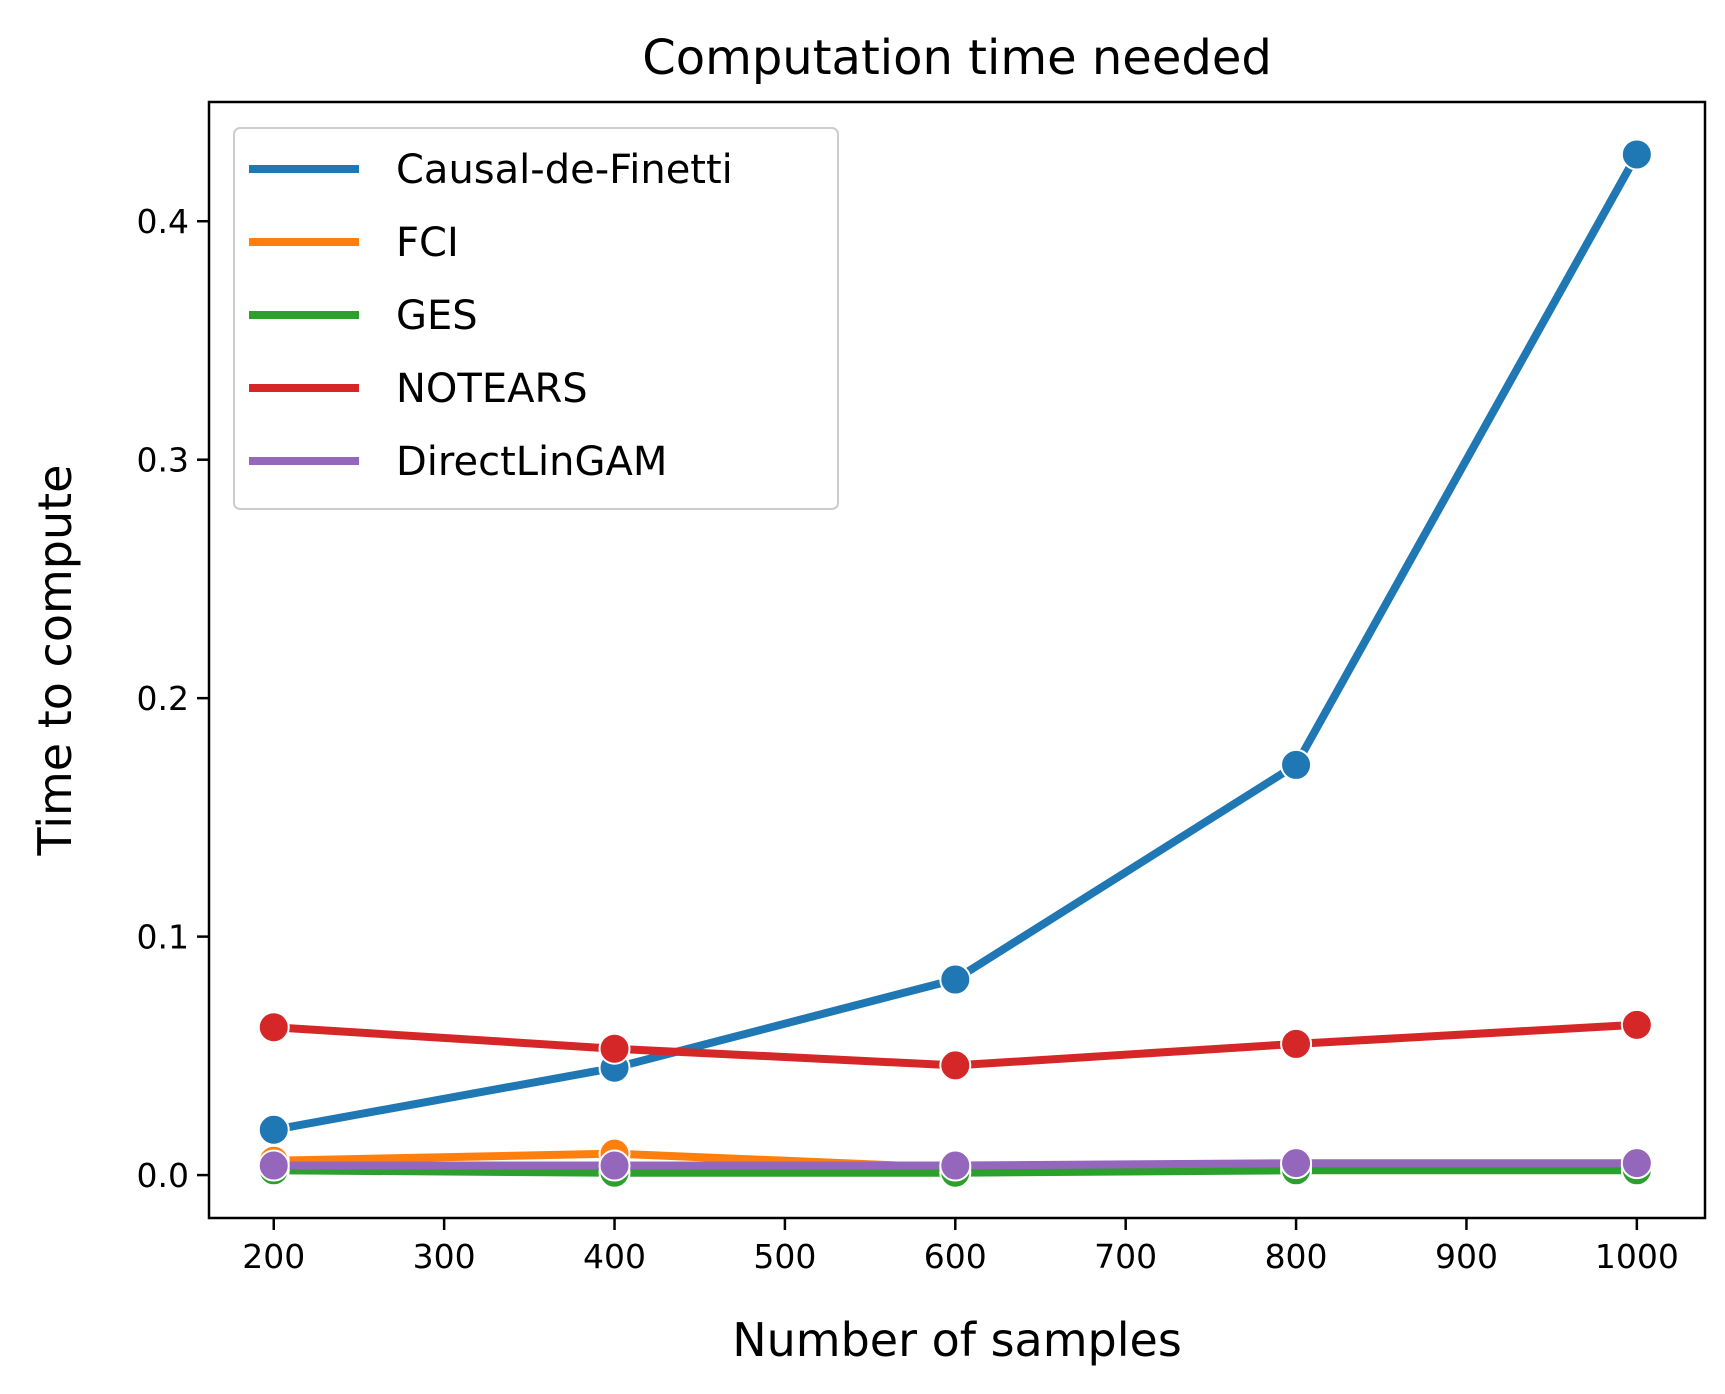 Image resolution: width=1725 pixels, height=1394 pixels. What do you see at coordinates (163, 460) in the screenshot?
I see `y-tick-label: 0.3` at bounding box center [163, 460].